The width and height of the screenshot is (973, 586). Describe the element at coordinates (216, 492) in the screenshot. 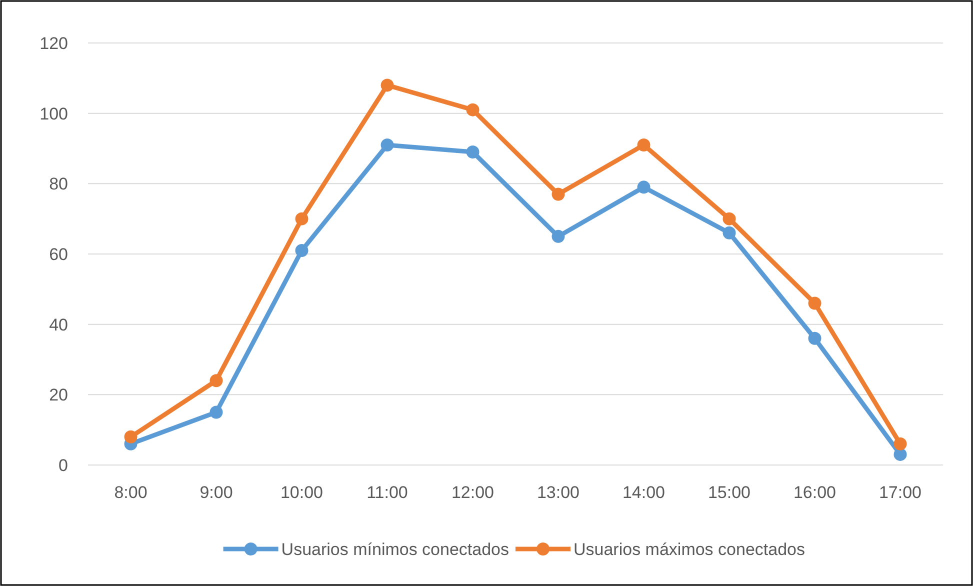

I see `x-tick-label: 9:00` at that location.